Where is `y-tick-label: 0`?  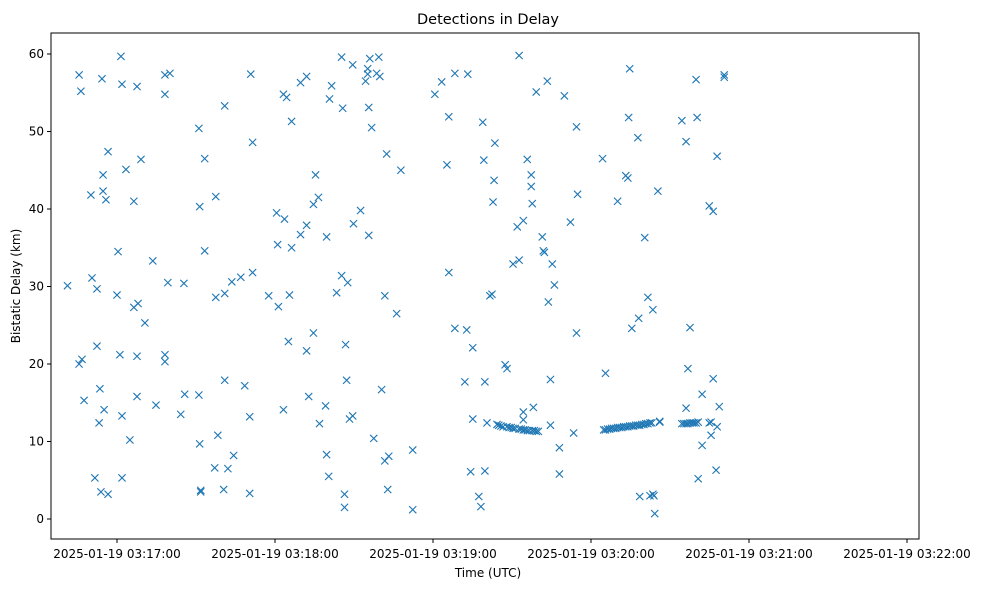 y-tick-label: 0 is located at coordinates (40, 519).